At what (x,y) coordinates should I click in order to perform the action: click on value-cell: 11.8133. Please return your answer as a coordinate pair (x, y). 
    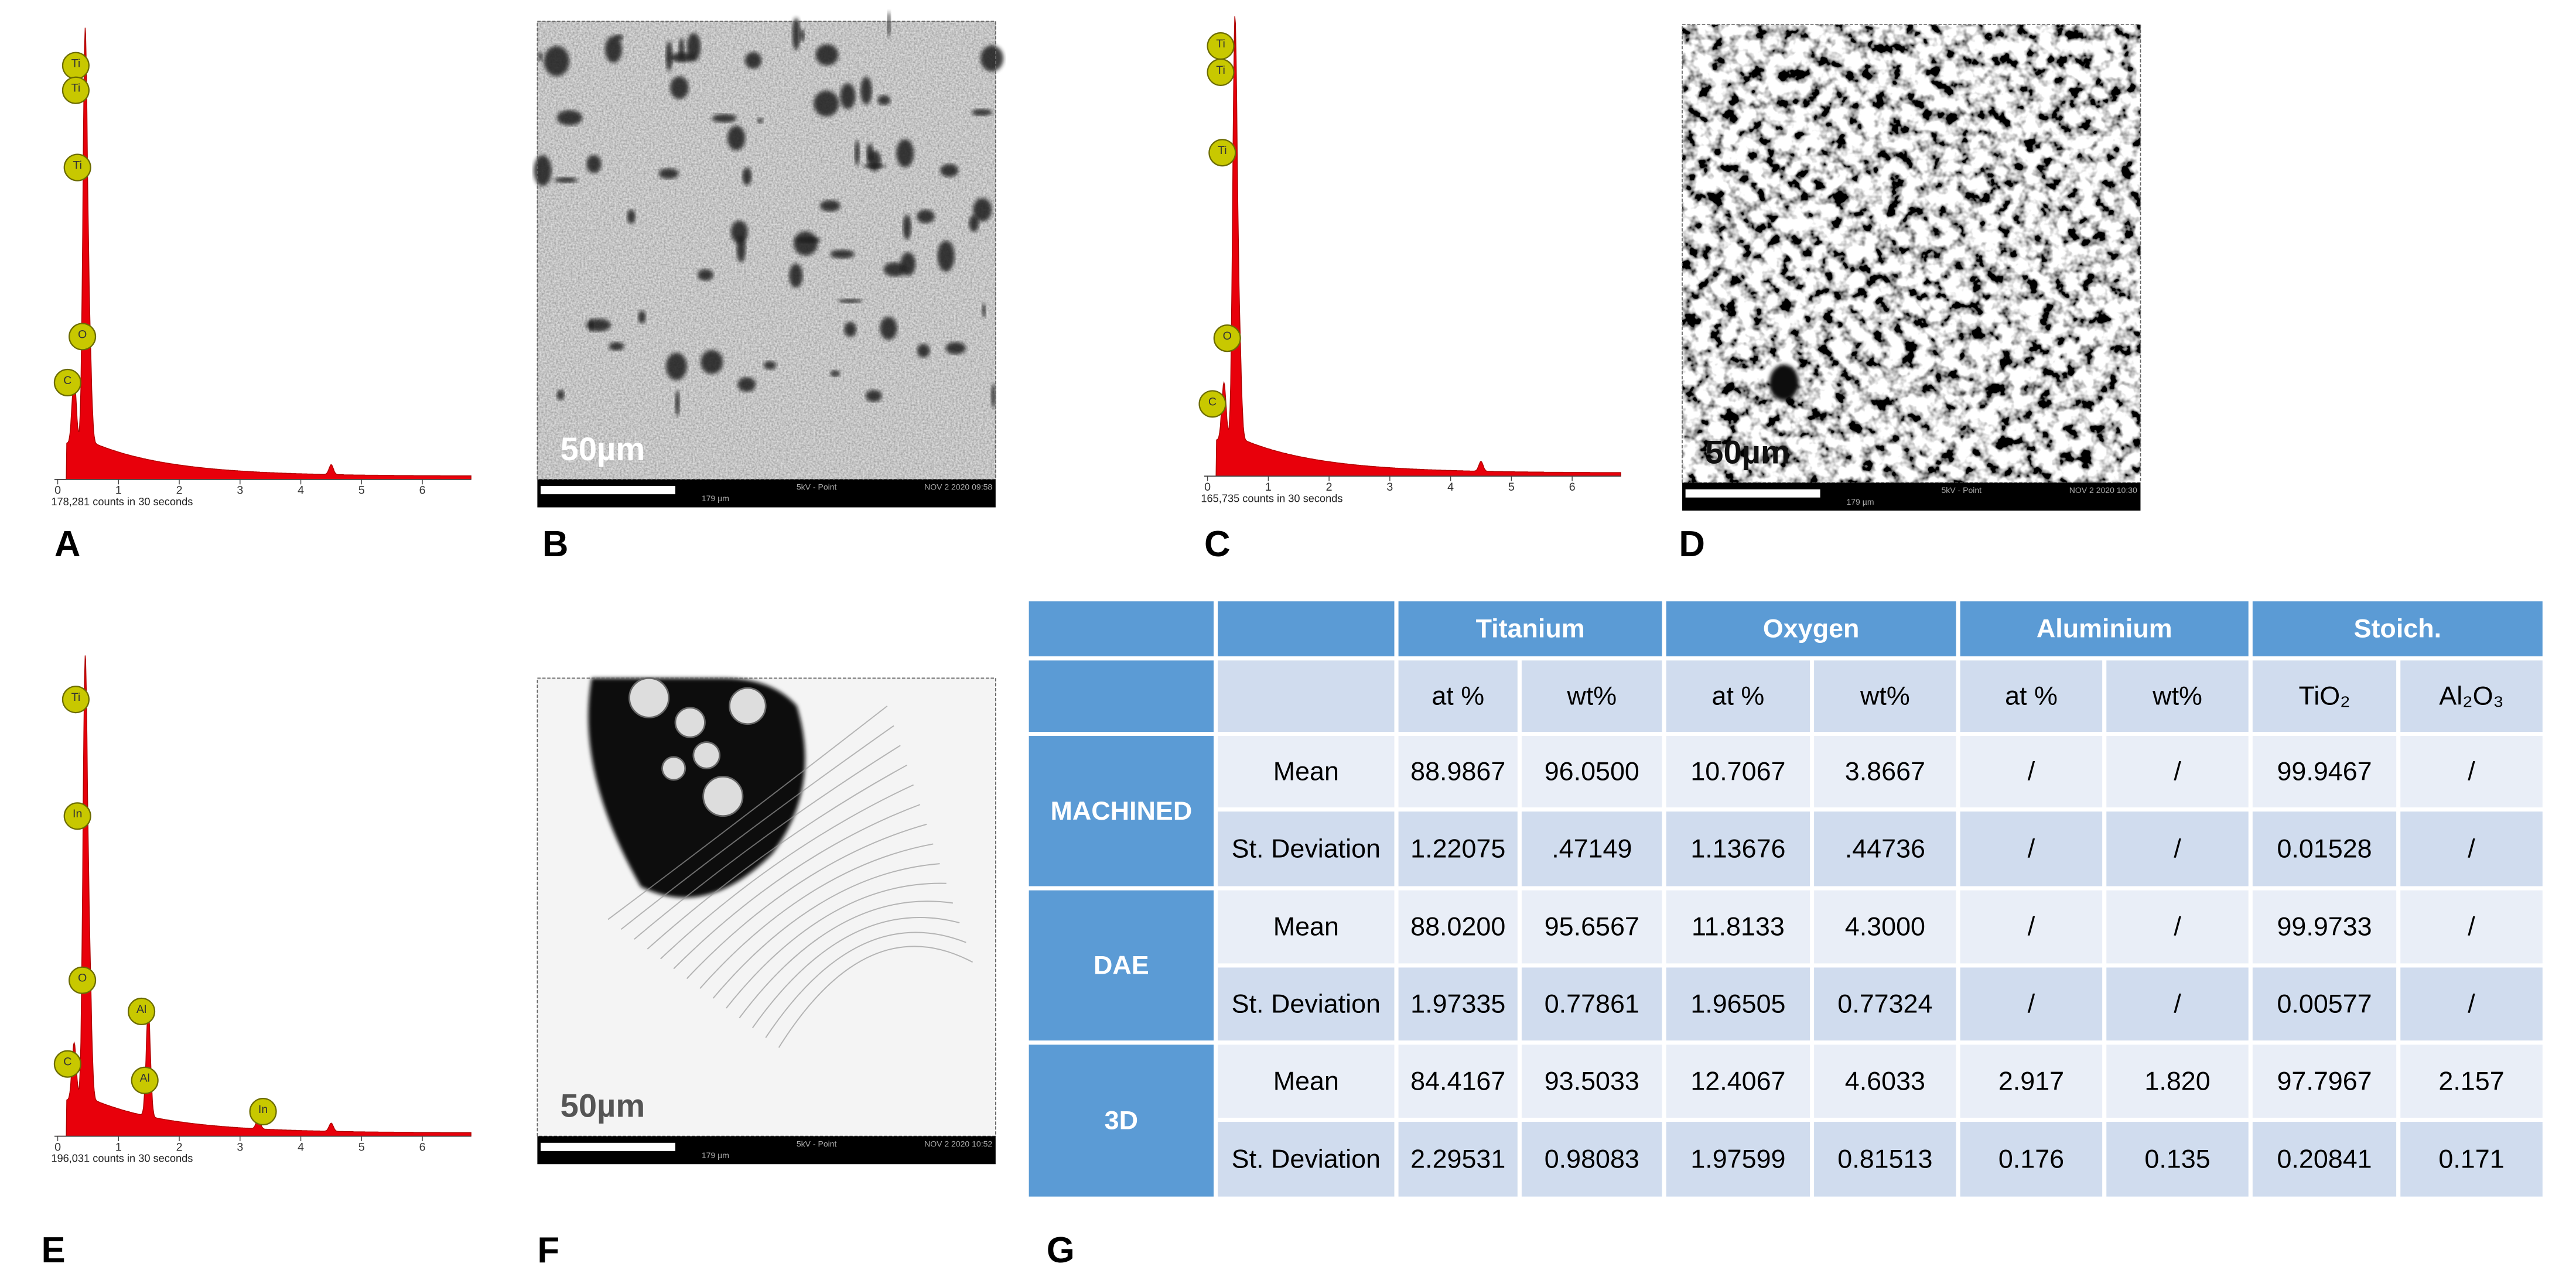
    Looking at the image, I should click on (1738, 927).